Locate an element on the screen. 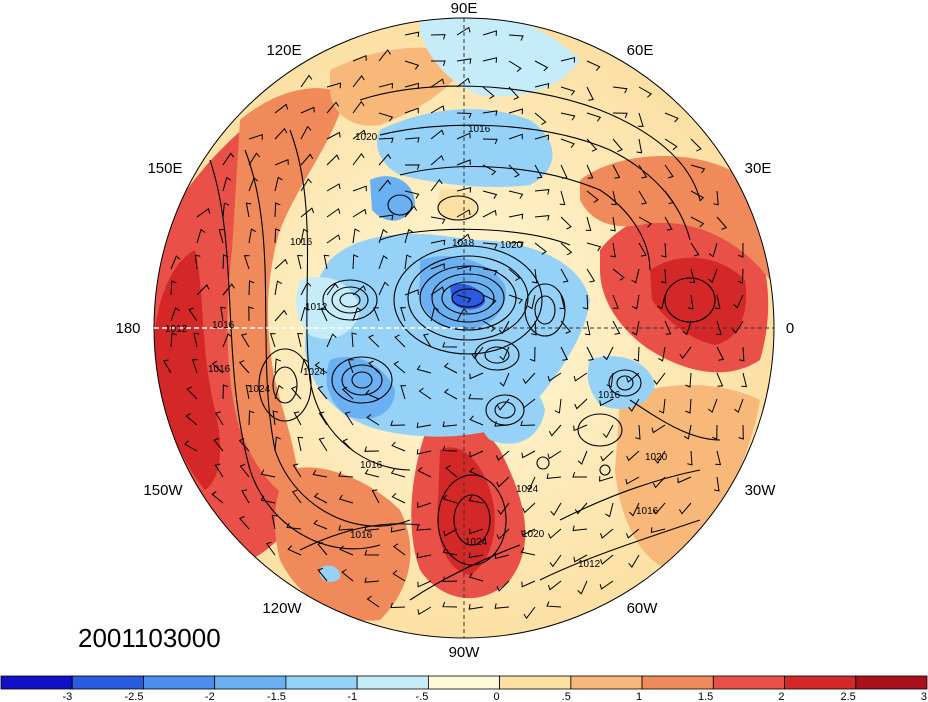 The image size is (928, 702). isobar-label: 1012 is located at coordinates (589, 564).